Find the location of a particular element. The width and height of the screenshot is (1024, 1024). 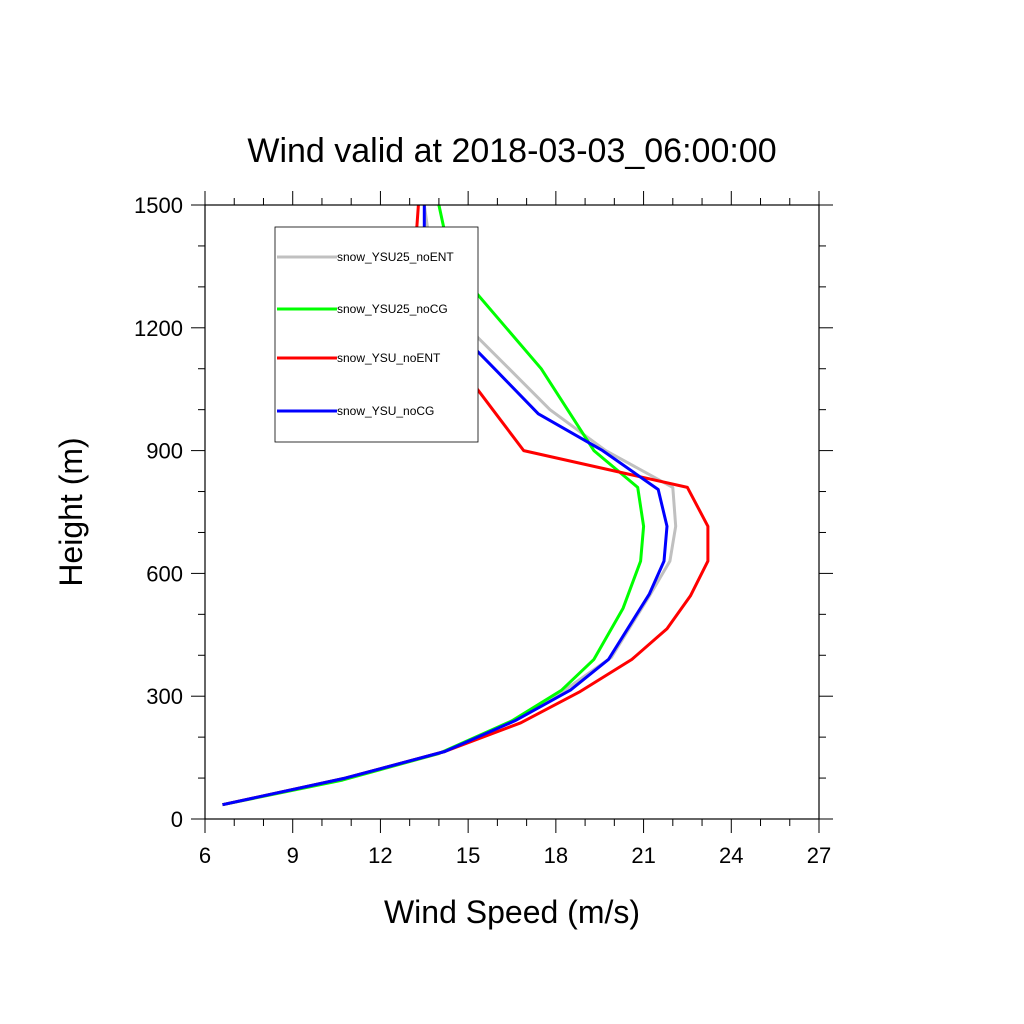

legend-box is located at coordinates (376, 334).